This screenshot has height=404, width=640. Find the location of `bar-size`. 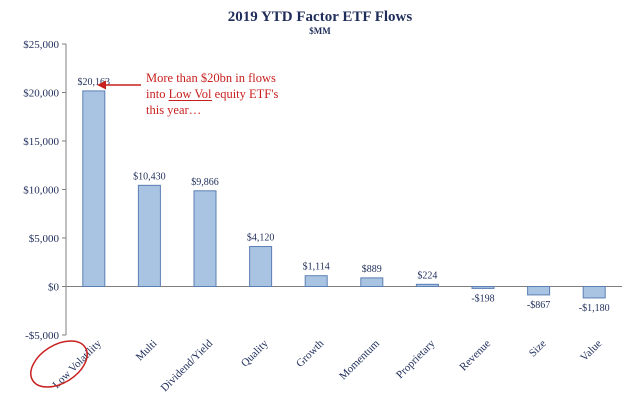

bar-size is located at coordinates (539, 291).